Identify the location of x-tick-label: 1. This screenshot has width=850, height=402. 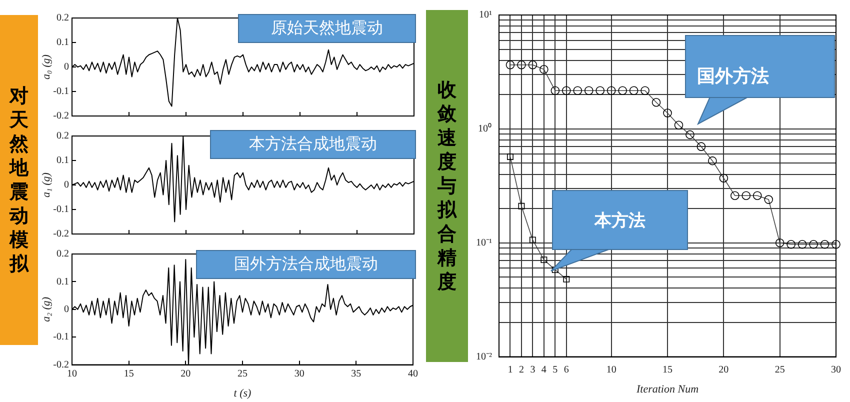
(510, 370).